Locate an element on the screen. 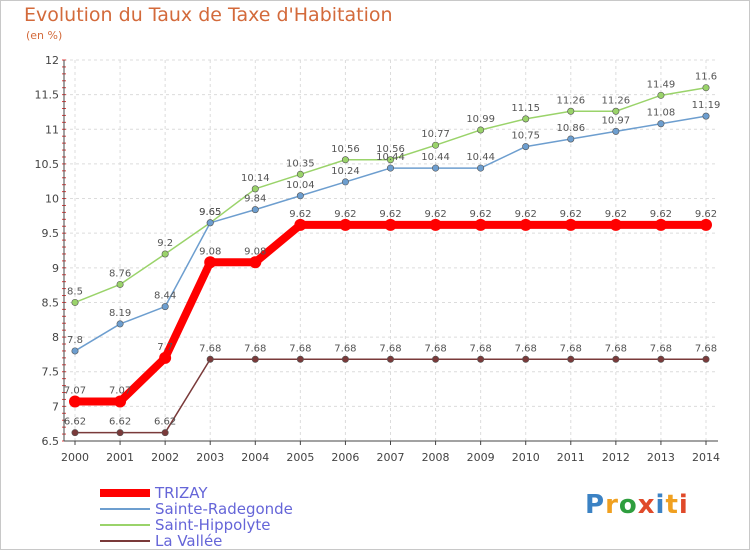  x-tick-label: 2006 is located at coordinates (345, 457).